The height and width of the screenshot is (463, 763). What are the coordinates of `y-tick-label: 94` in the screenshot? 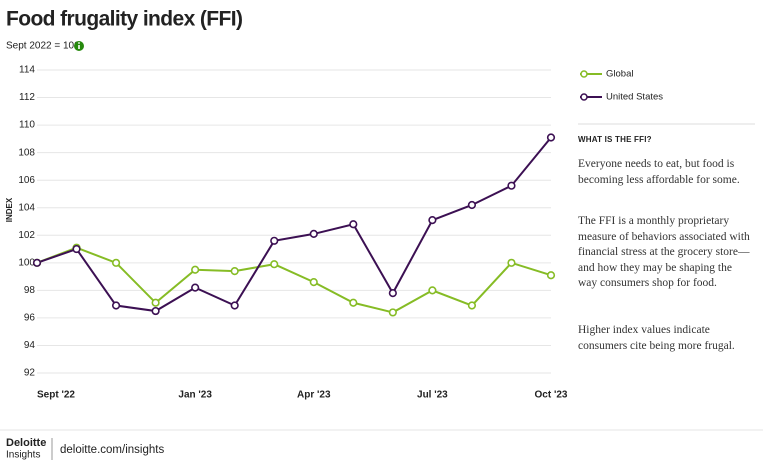 It's located at (30, 345).